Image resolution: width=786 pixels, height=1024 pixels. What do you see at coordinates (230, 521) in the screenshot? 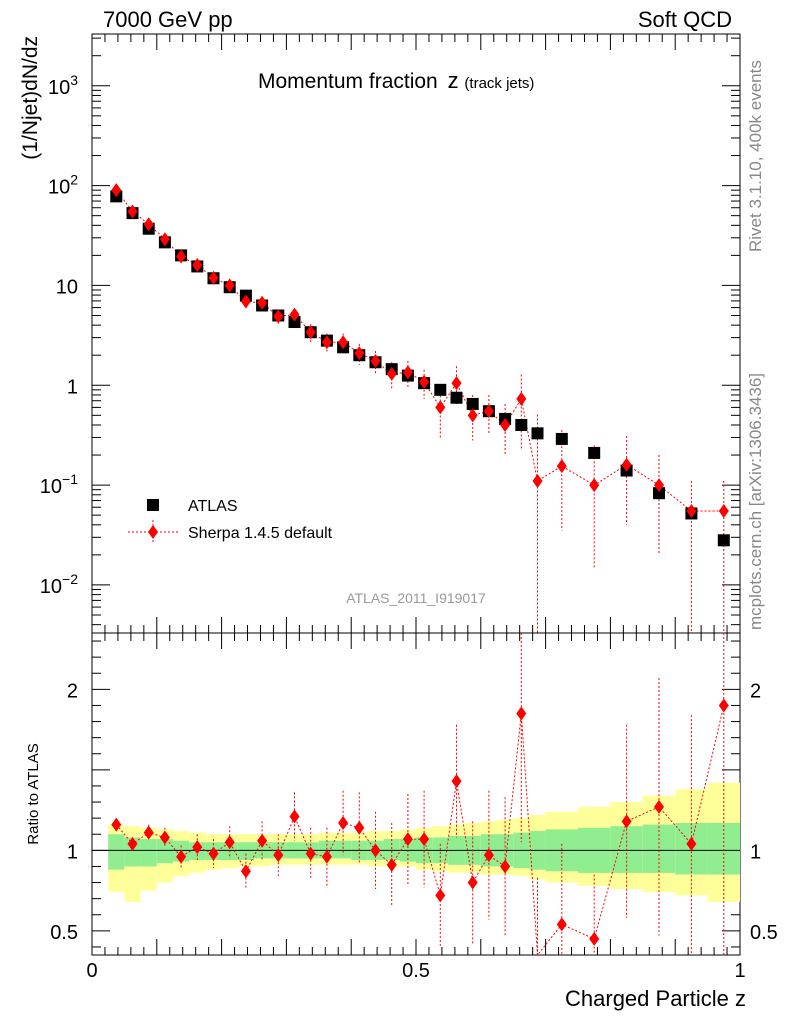
I see `legend: ATLAS Sherpa 1.4.5 default` at bounding box center [230, 521].